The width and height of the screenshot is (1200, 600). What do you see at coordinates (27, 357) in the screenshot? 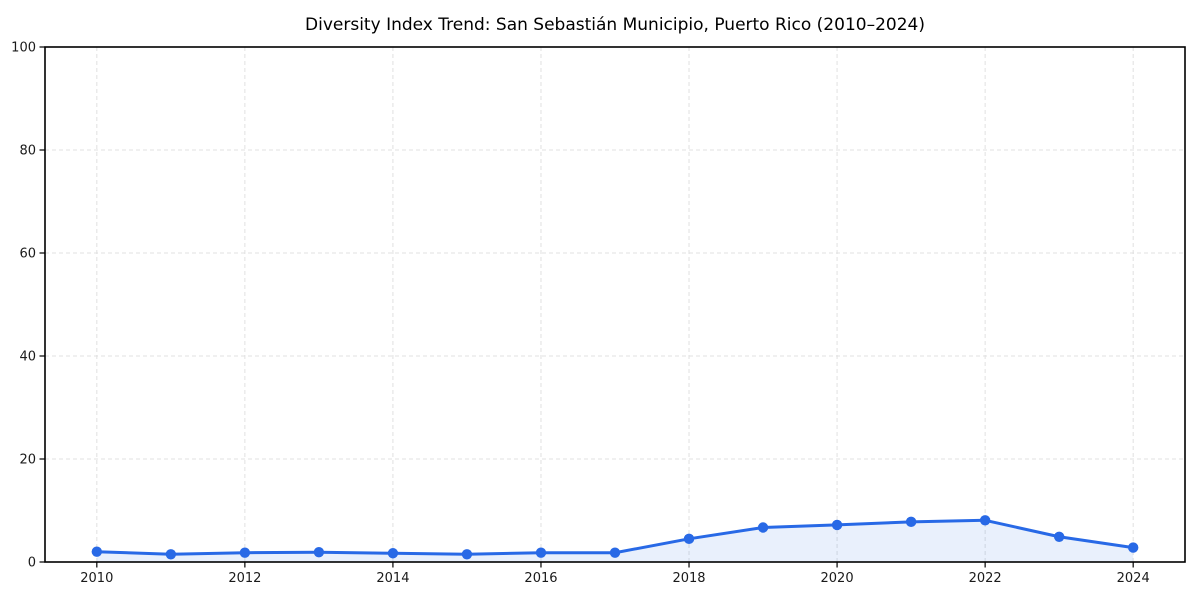
I see `y-tick-label: 40` at bounding box center [27, 357].